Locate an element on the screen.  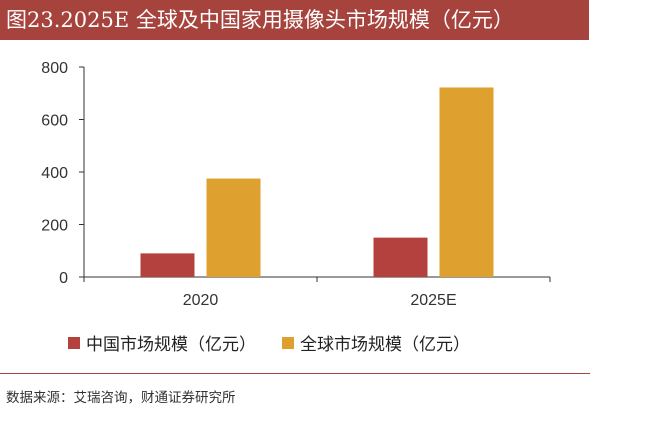
legend-label-china: 中国市场规模（亿元） is located at coordinates (171, 345).